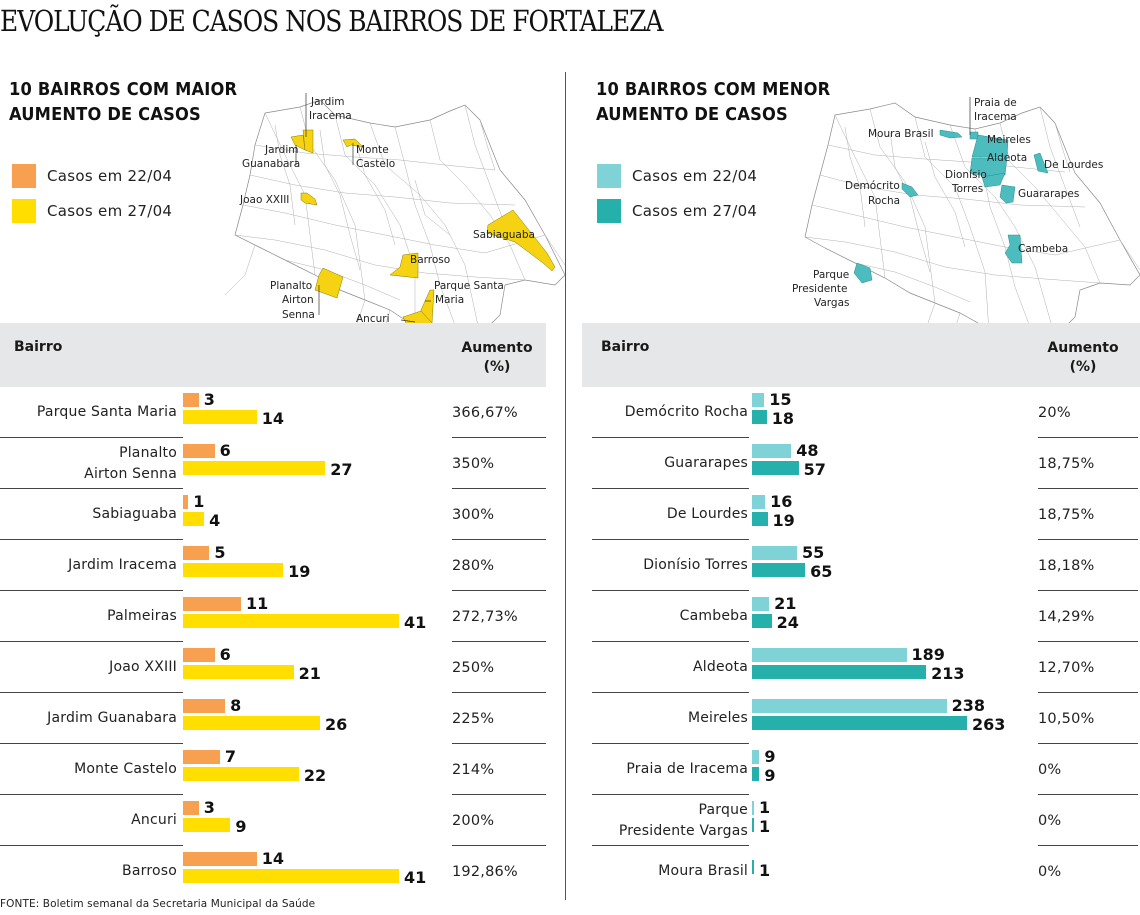  I want to click on map-label-guararapes: Guararapes, so click(1048, 194).